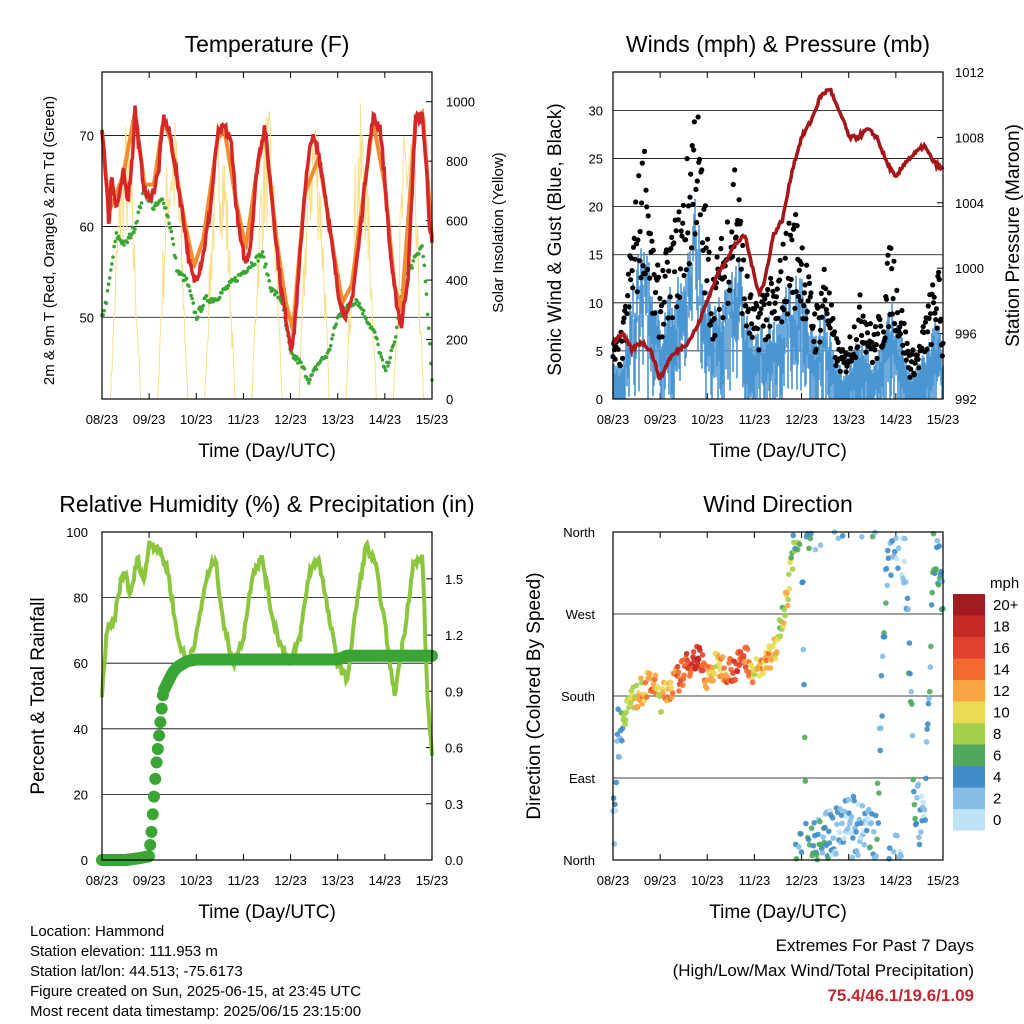 This screenshot has height=1024, width=1024. I want to click on y-tick-label: 25, so click(596, 159).